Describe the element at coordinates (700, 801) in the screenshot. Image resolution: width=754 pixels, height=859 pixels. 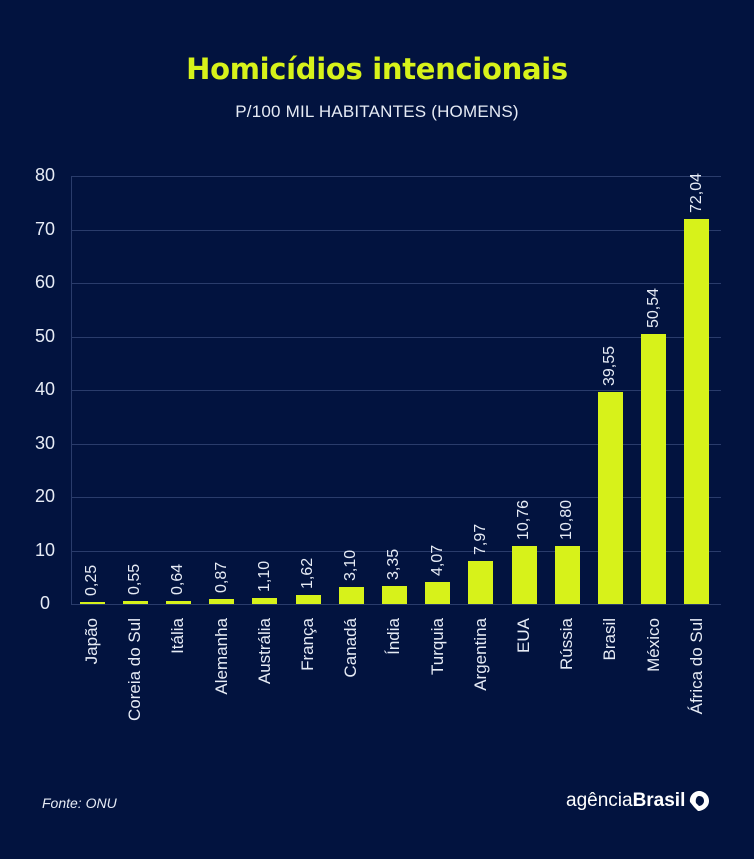
I see `brazil-map-pin-icon` at that location.